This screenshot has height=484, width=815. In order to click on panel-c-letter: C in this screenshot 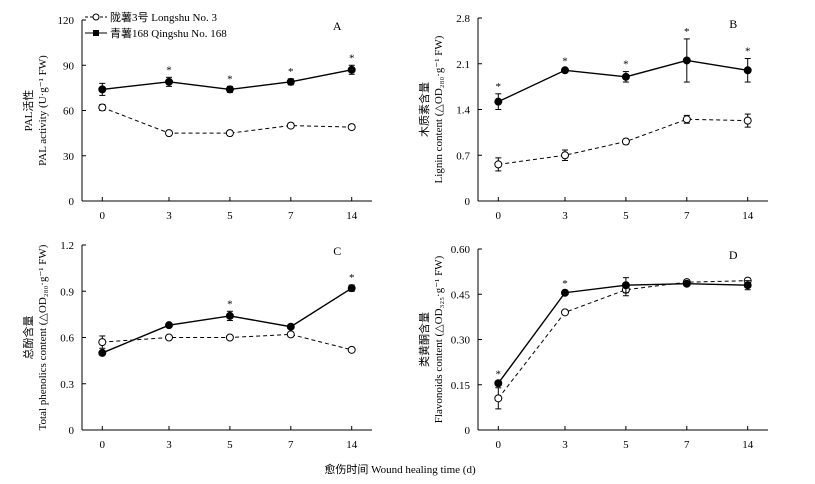, I will do `click(337, 251)`.